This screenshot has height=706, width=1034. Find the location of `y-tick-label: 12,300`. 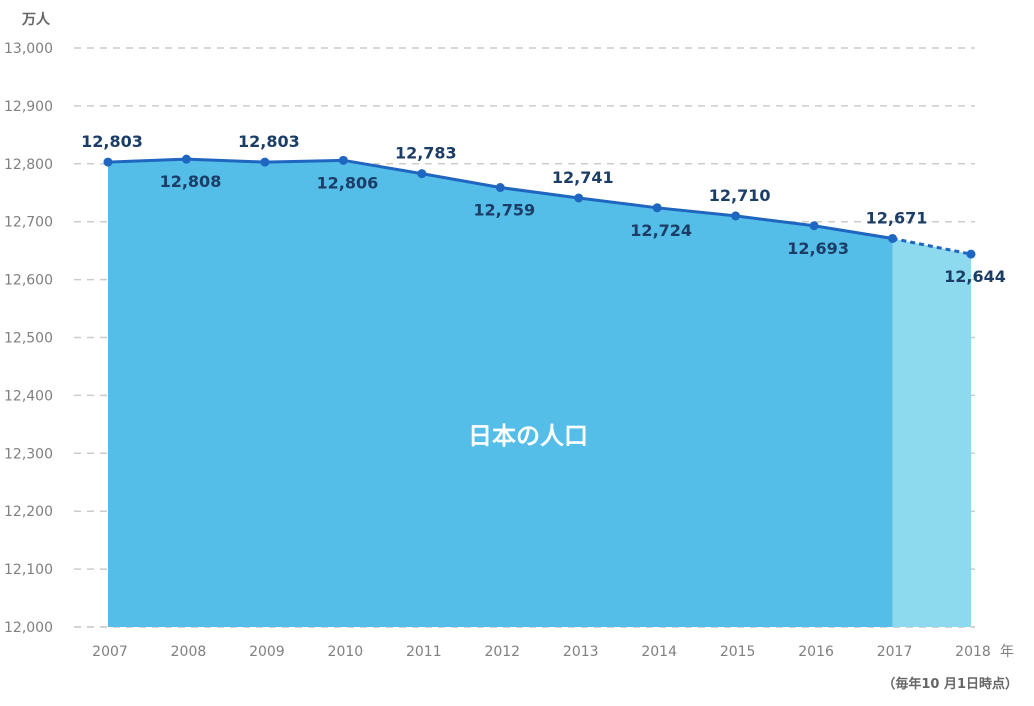

y-tick-label: 12,300 is located at coordinates (28, 454).